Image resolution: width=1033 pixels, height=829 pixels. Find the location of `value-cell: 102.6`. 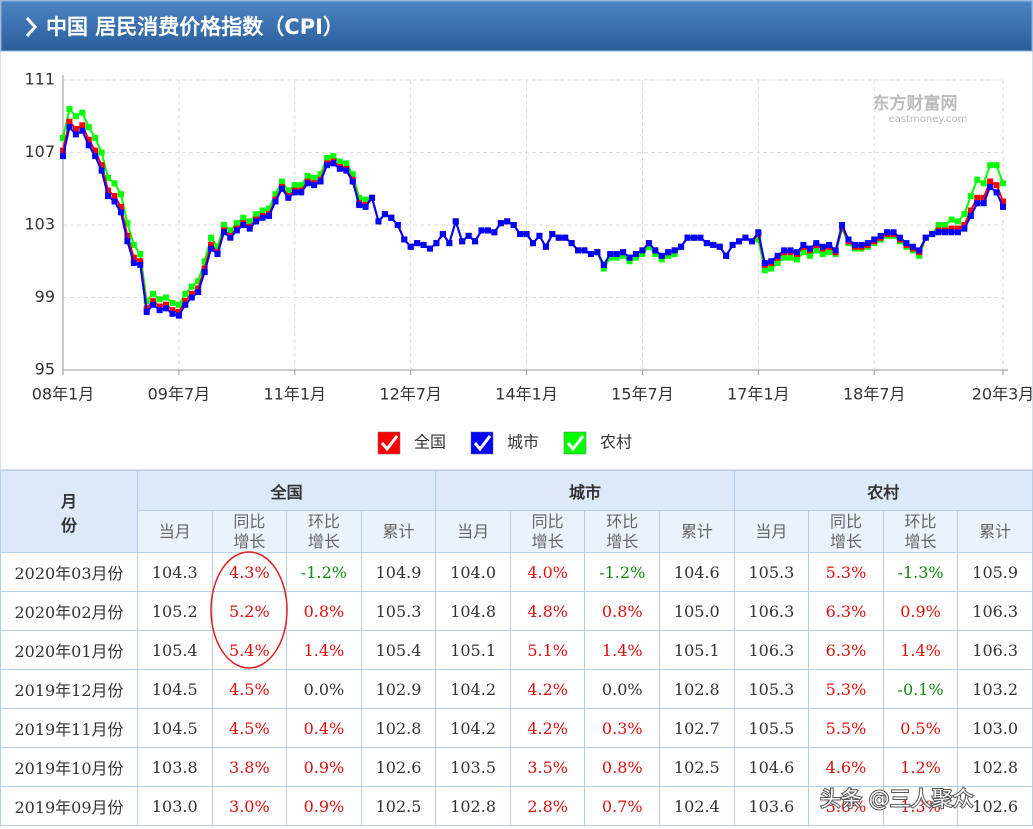

value-cell: 102.6 is located at coordinates (398, 767).